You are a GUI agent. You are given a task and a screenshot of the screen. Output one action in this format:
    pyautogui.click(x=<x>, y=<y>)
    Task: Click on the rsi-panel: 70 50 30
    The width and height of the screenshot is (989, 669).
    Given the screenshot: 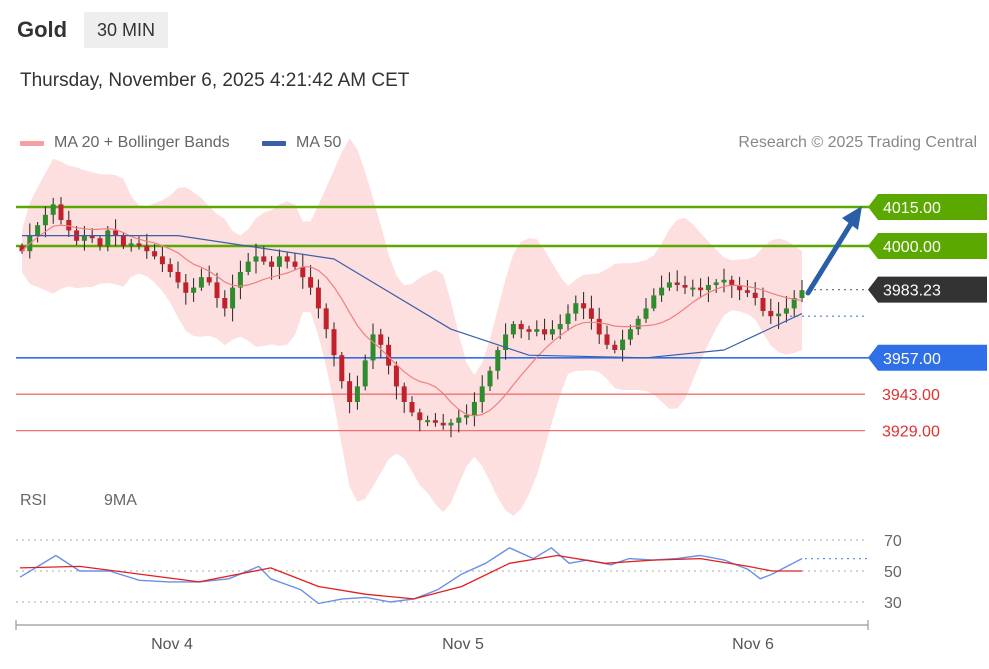 What is the action you would take?
    pyautogui.click(x=459, y=572)
    